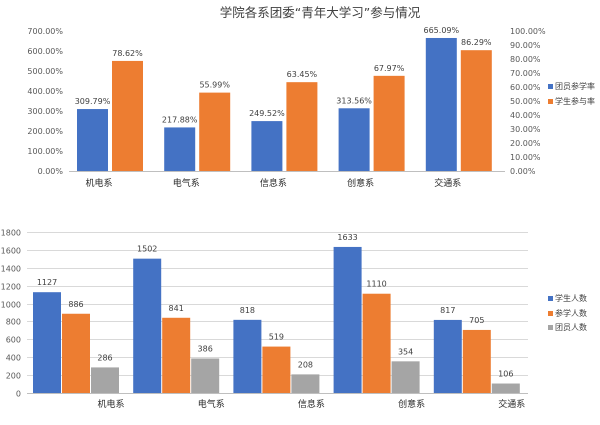 Image resolution: width=600 pixels, height=425 pixels. Describe the element at coordinates (45, 111) in the screenshot. I see `y-left-tick-label: 300.00%` at that location.